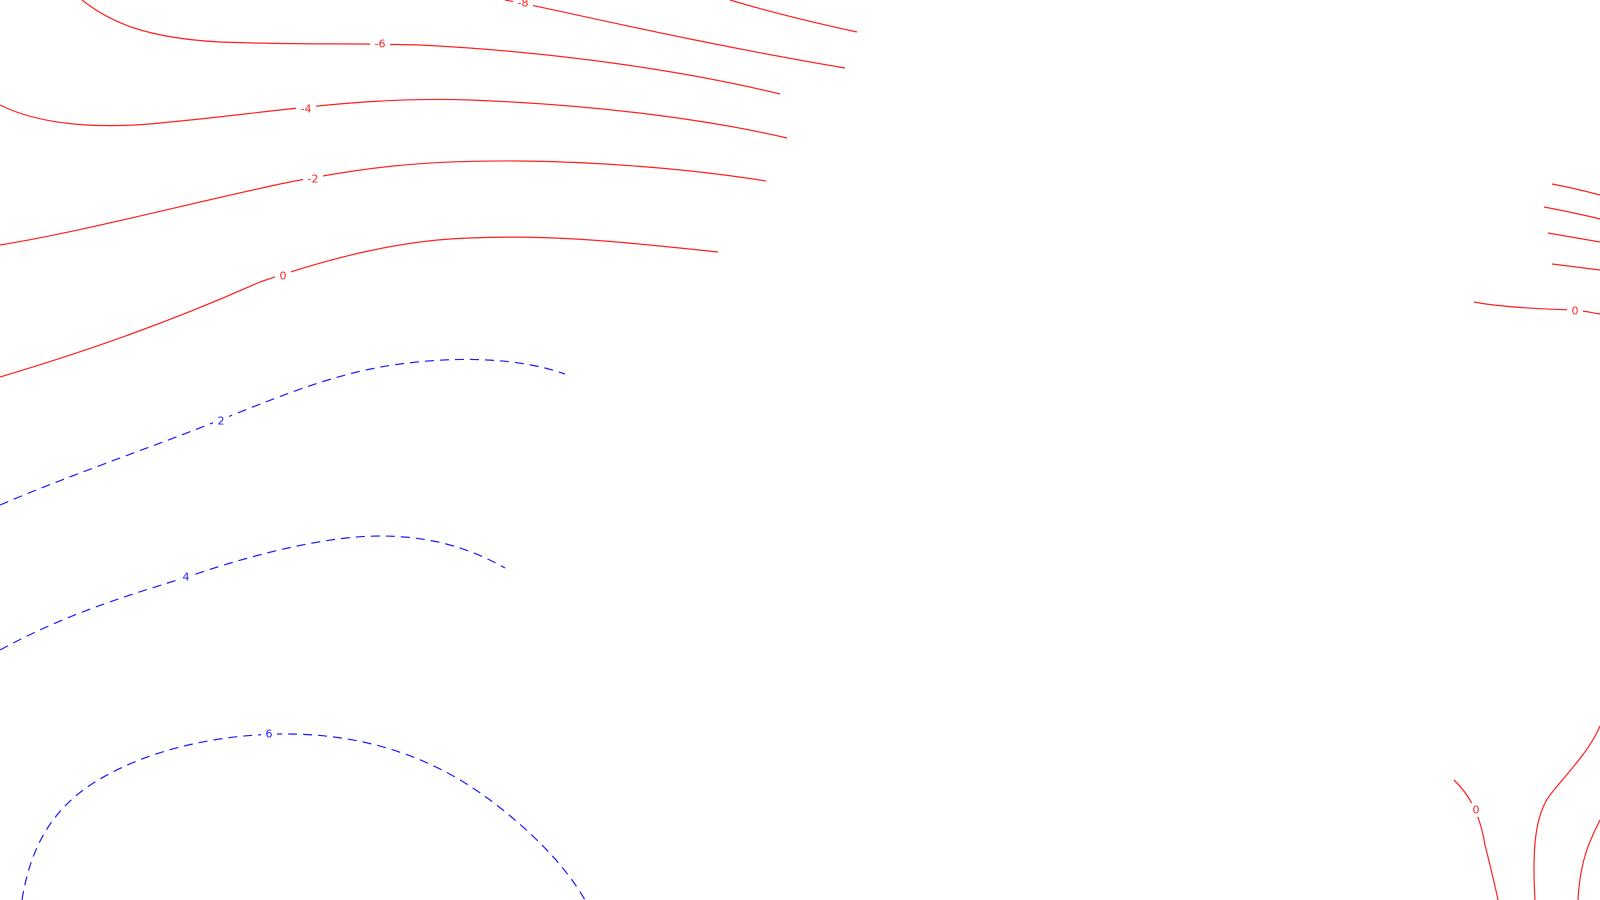 The image size is (1600, 900). I want to click on contour-label-text: -2, so click(313, 179).